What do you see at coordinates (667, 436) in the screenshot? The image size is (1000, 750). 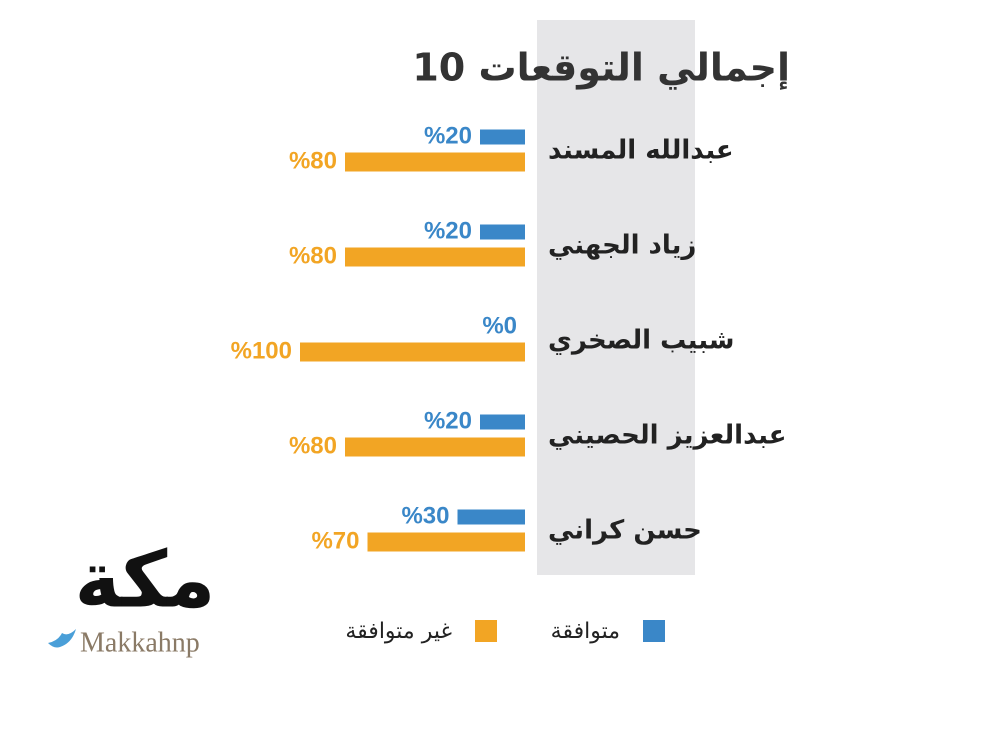 I see `category-label: عبدالعزيز الحصيني` at bounding box center [667, 436].